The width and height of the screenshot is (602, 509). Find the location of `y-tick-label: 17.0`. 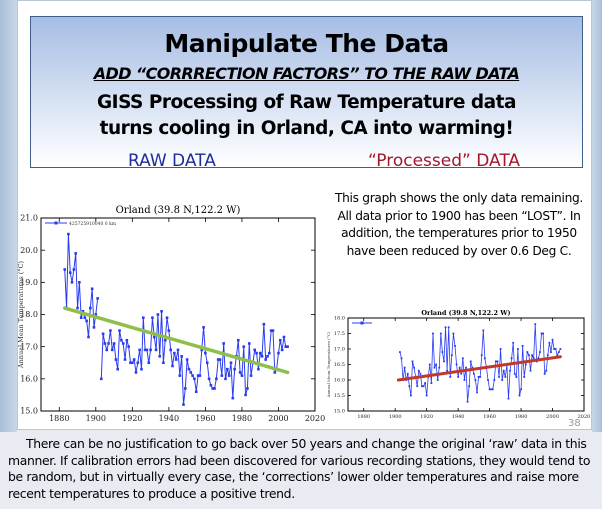

y-tick-label: 17.0 is located at coordinates (29, 346).